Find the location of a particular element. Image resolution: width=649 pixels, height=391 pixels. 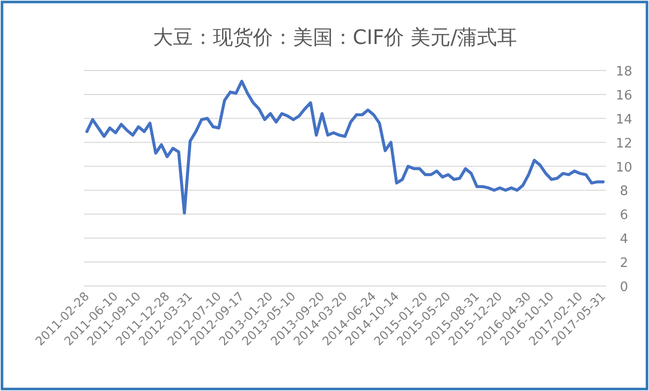

y-tick-label: 6 is located at coordinates (624, 216).